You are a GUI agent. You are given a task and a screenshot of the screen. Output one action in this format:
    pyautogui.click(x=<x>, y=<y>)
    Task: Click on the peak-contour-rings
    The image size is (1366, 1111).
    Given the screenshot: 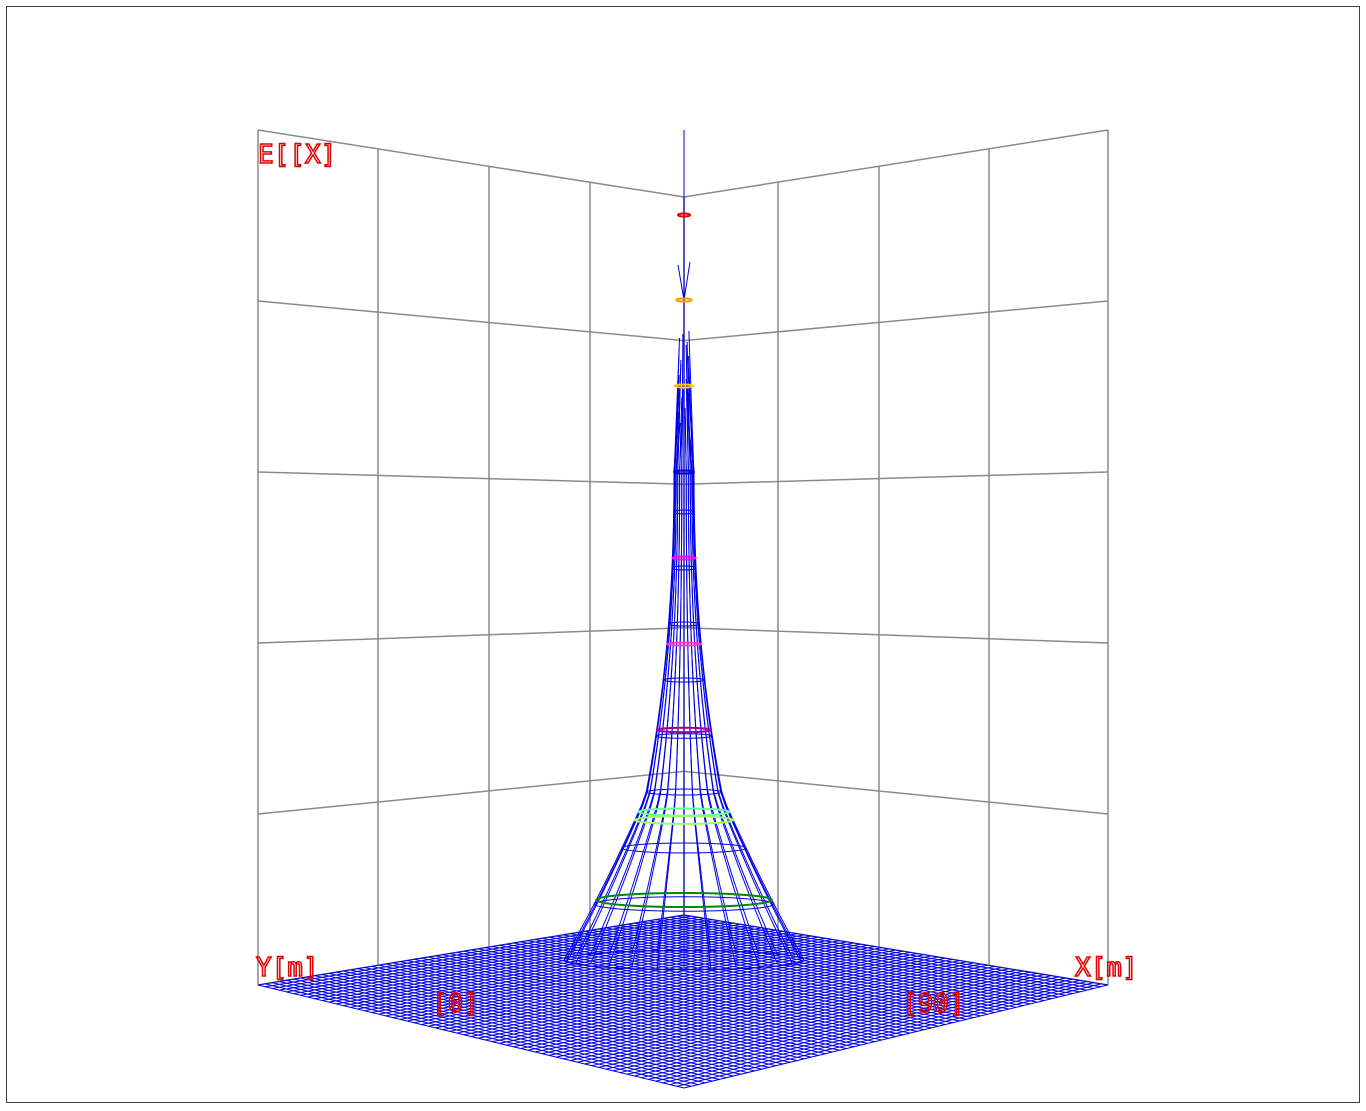 What is the action you would take?
    pyautogui.click(x=684, y=560)
    